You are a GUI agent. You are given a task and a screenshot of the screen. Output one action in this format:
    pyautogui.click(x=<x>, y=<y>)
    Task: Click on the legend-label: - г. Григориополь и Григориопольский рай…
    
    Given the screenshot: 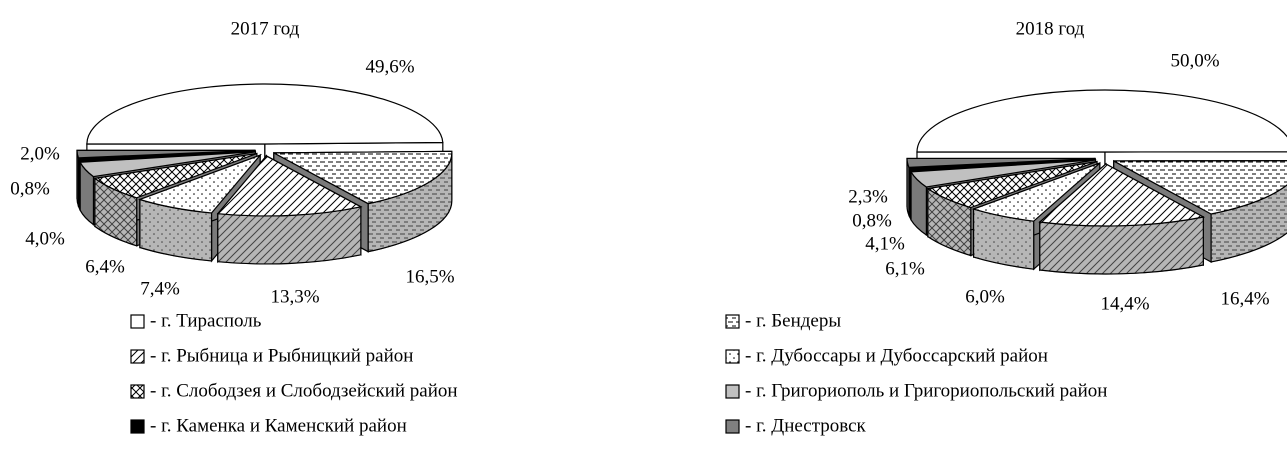 What is the action you would take?
    pyautogui.click(x=926, y=390)
    